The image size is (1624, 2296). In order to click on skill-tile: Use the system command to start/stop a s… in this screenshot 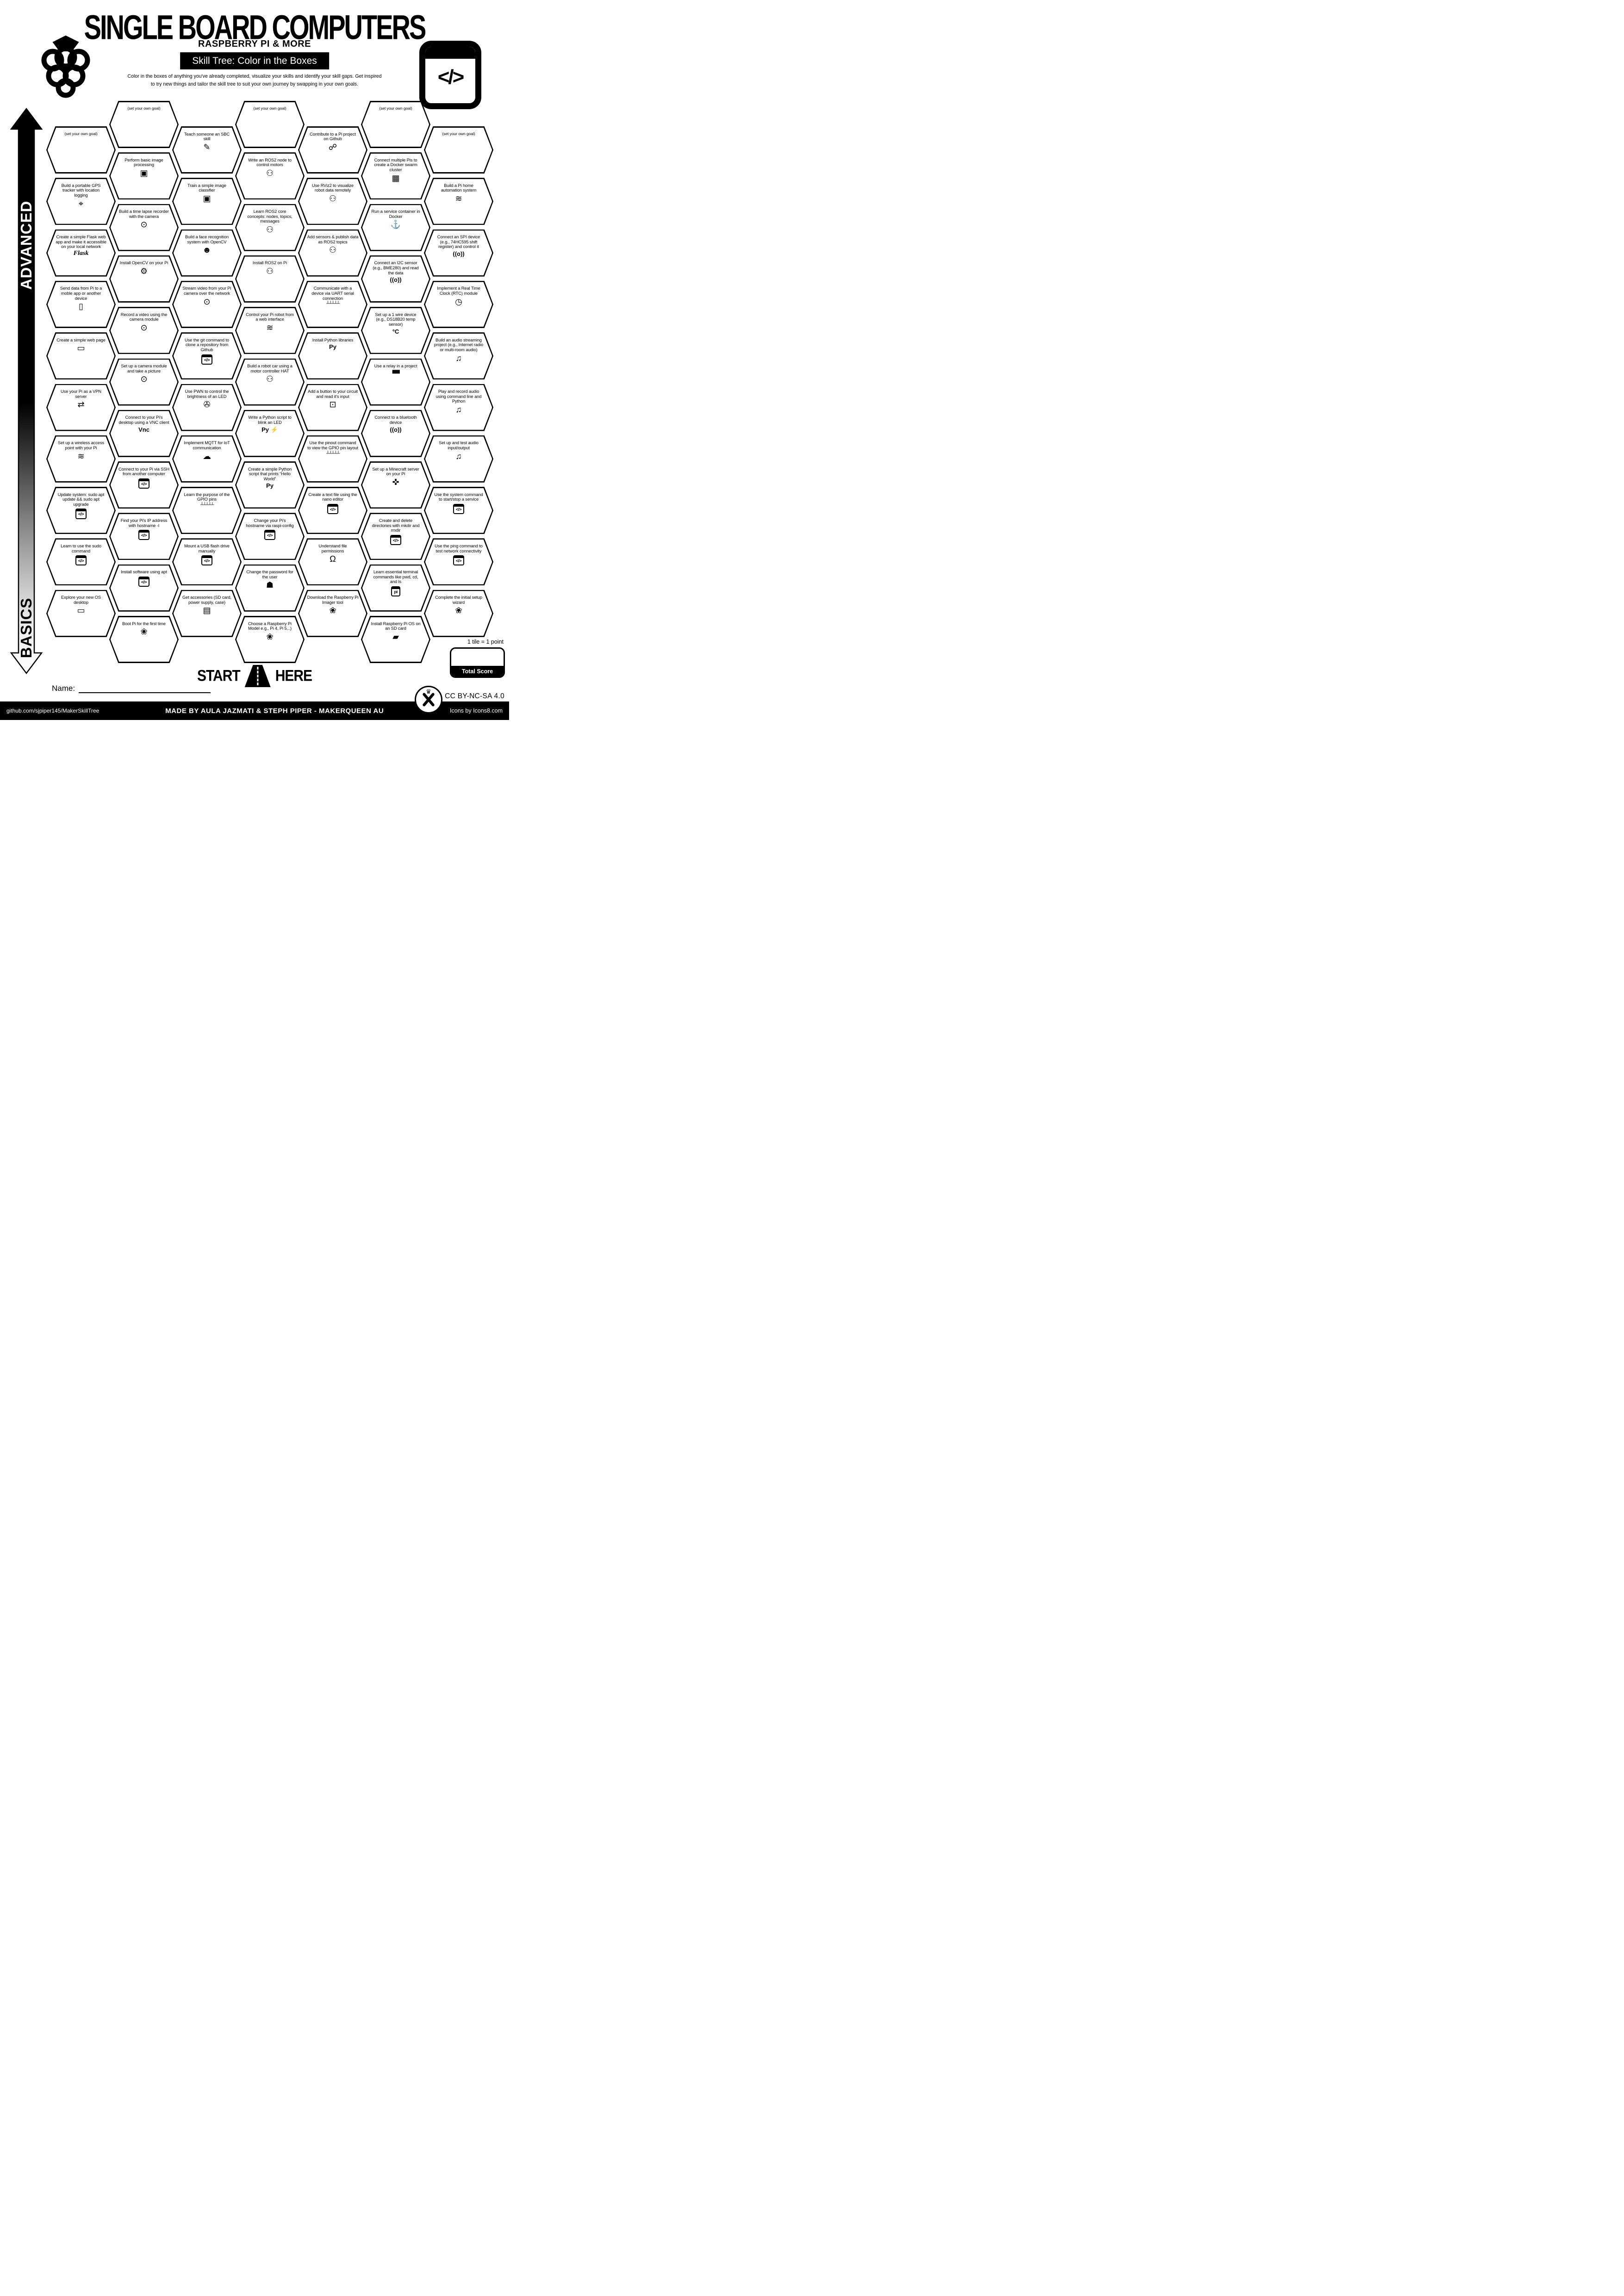, I will do `click(458, 511)`.